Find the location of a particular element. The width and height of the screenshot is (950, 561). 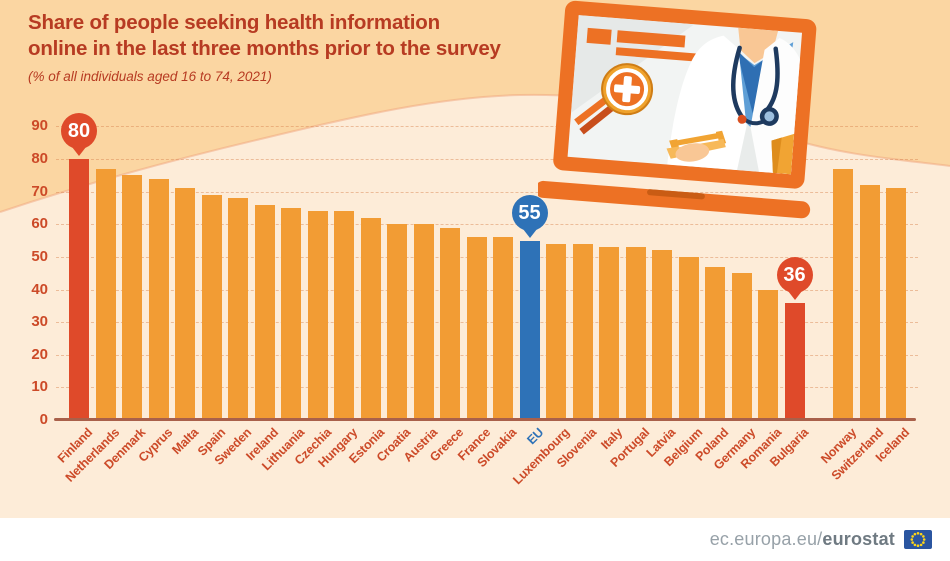

bar-germany is located at coordinates (741, 346).